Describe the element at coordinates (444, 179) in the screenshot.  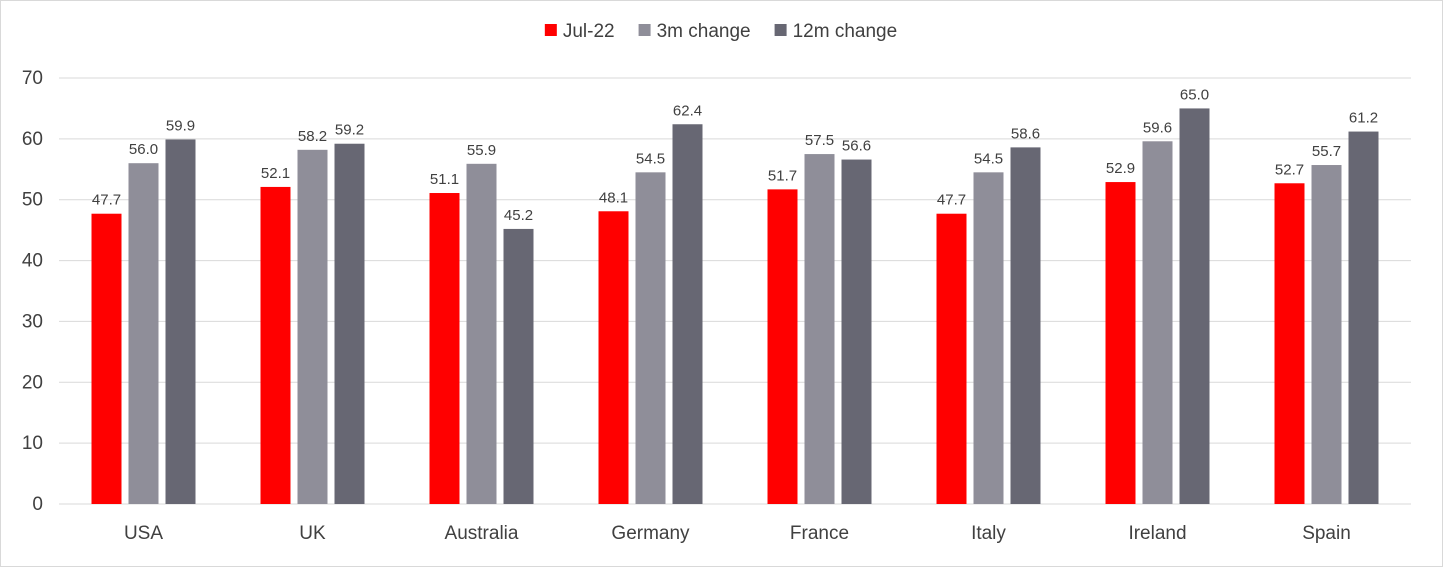
I see `data-label: 51.1` at that location.